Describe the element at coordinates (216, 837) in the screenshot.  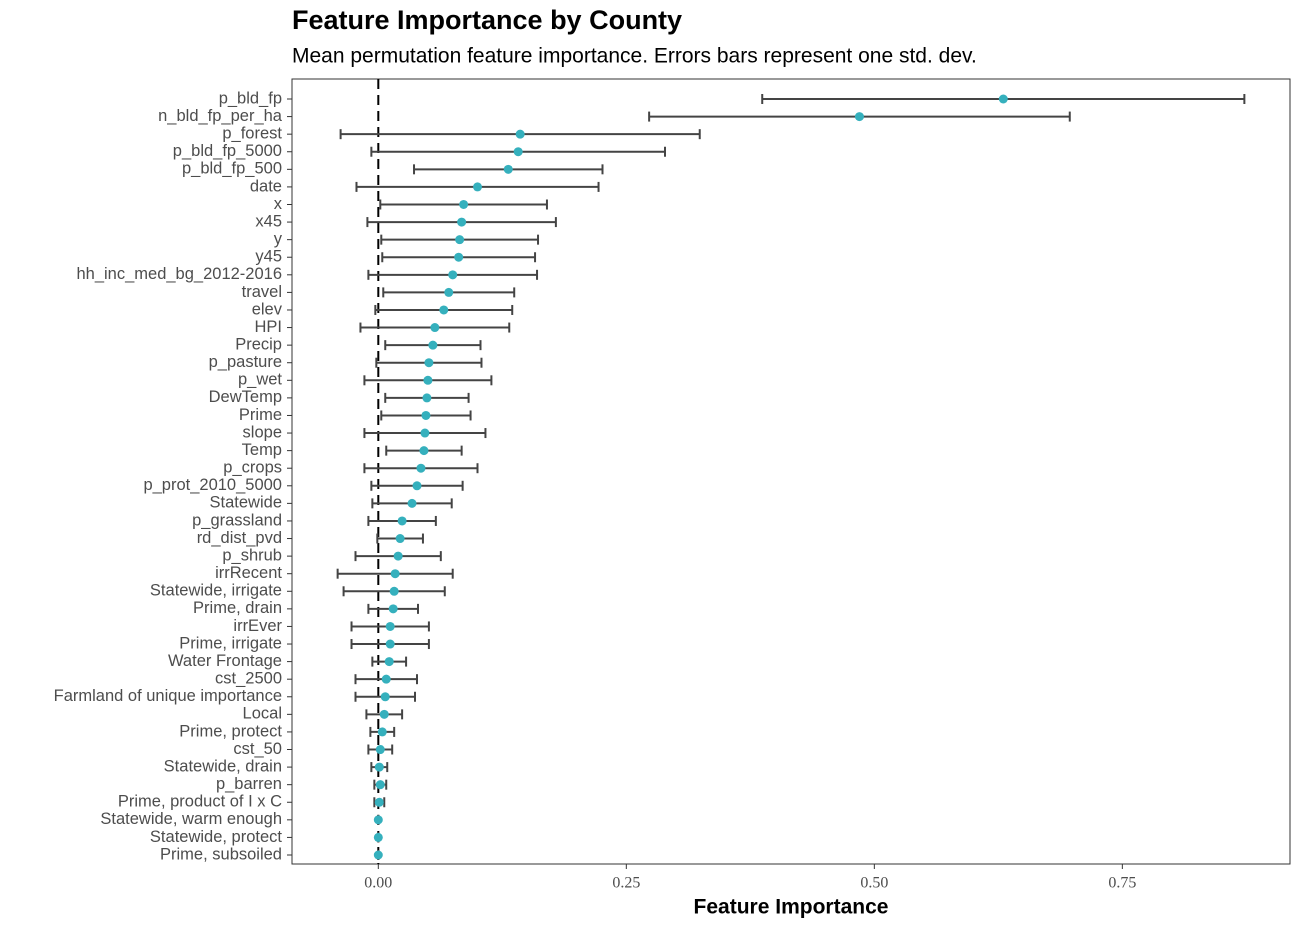
I see `y-tick-label: Statewide, protect` at that location.